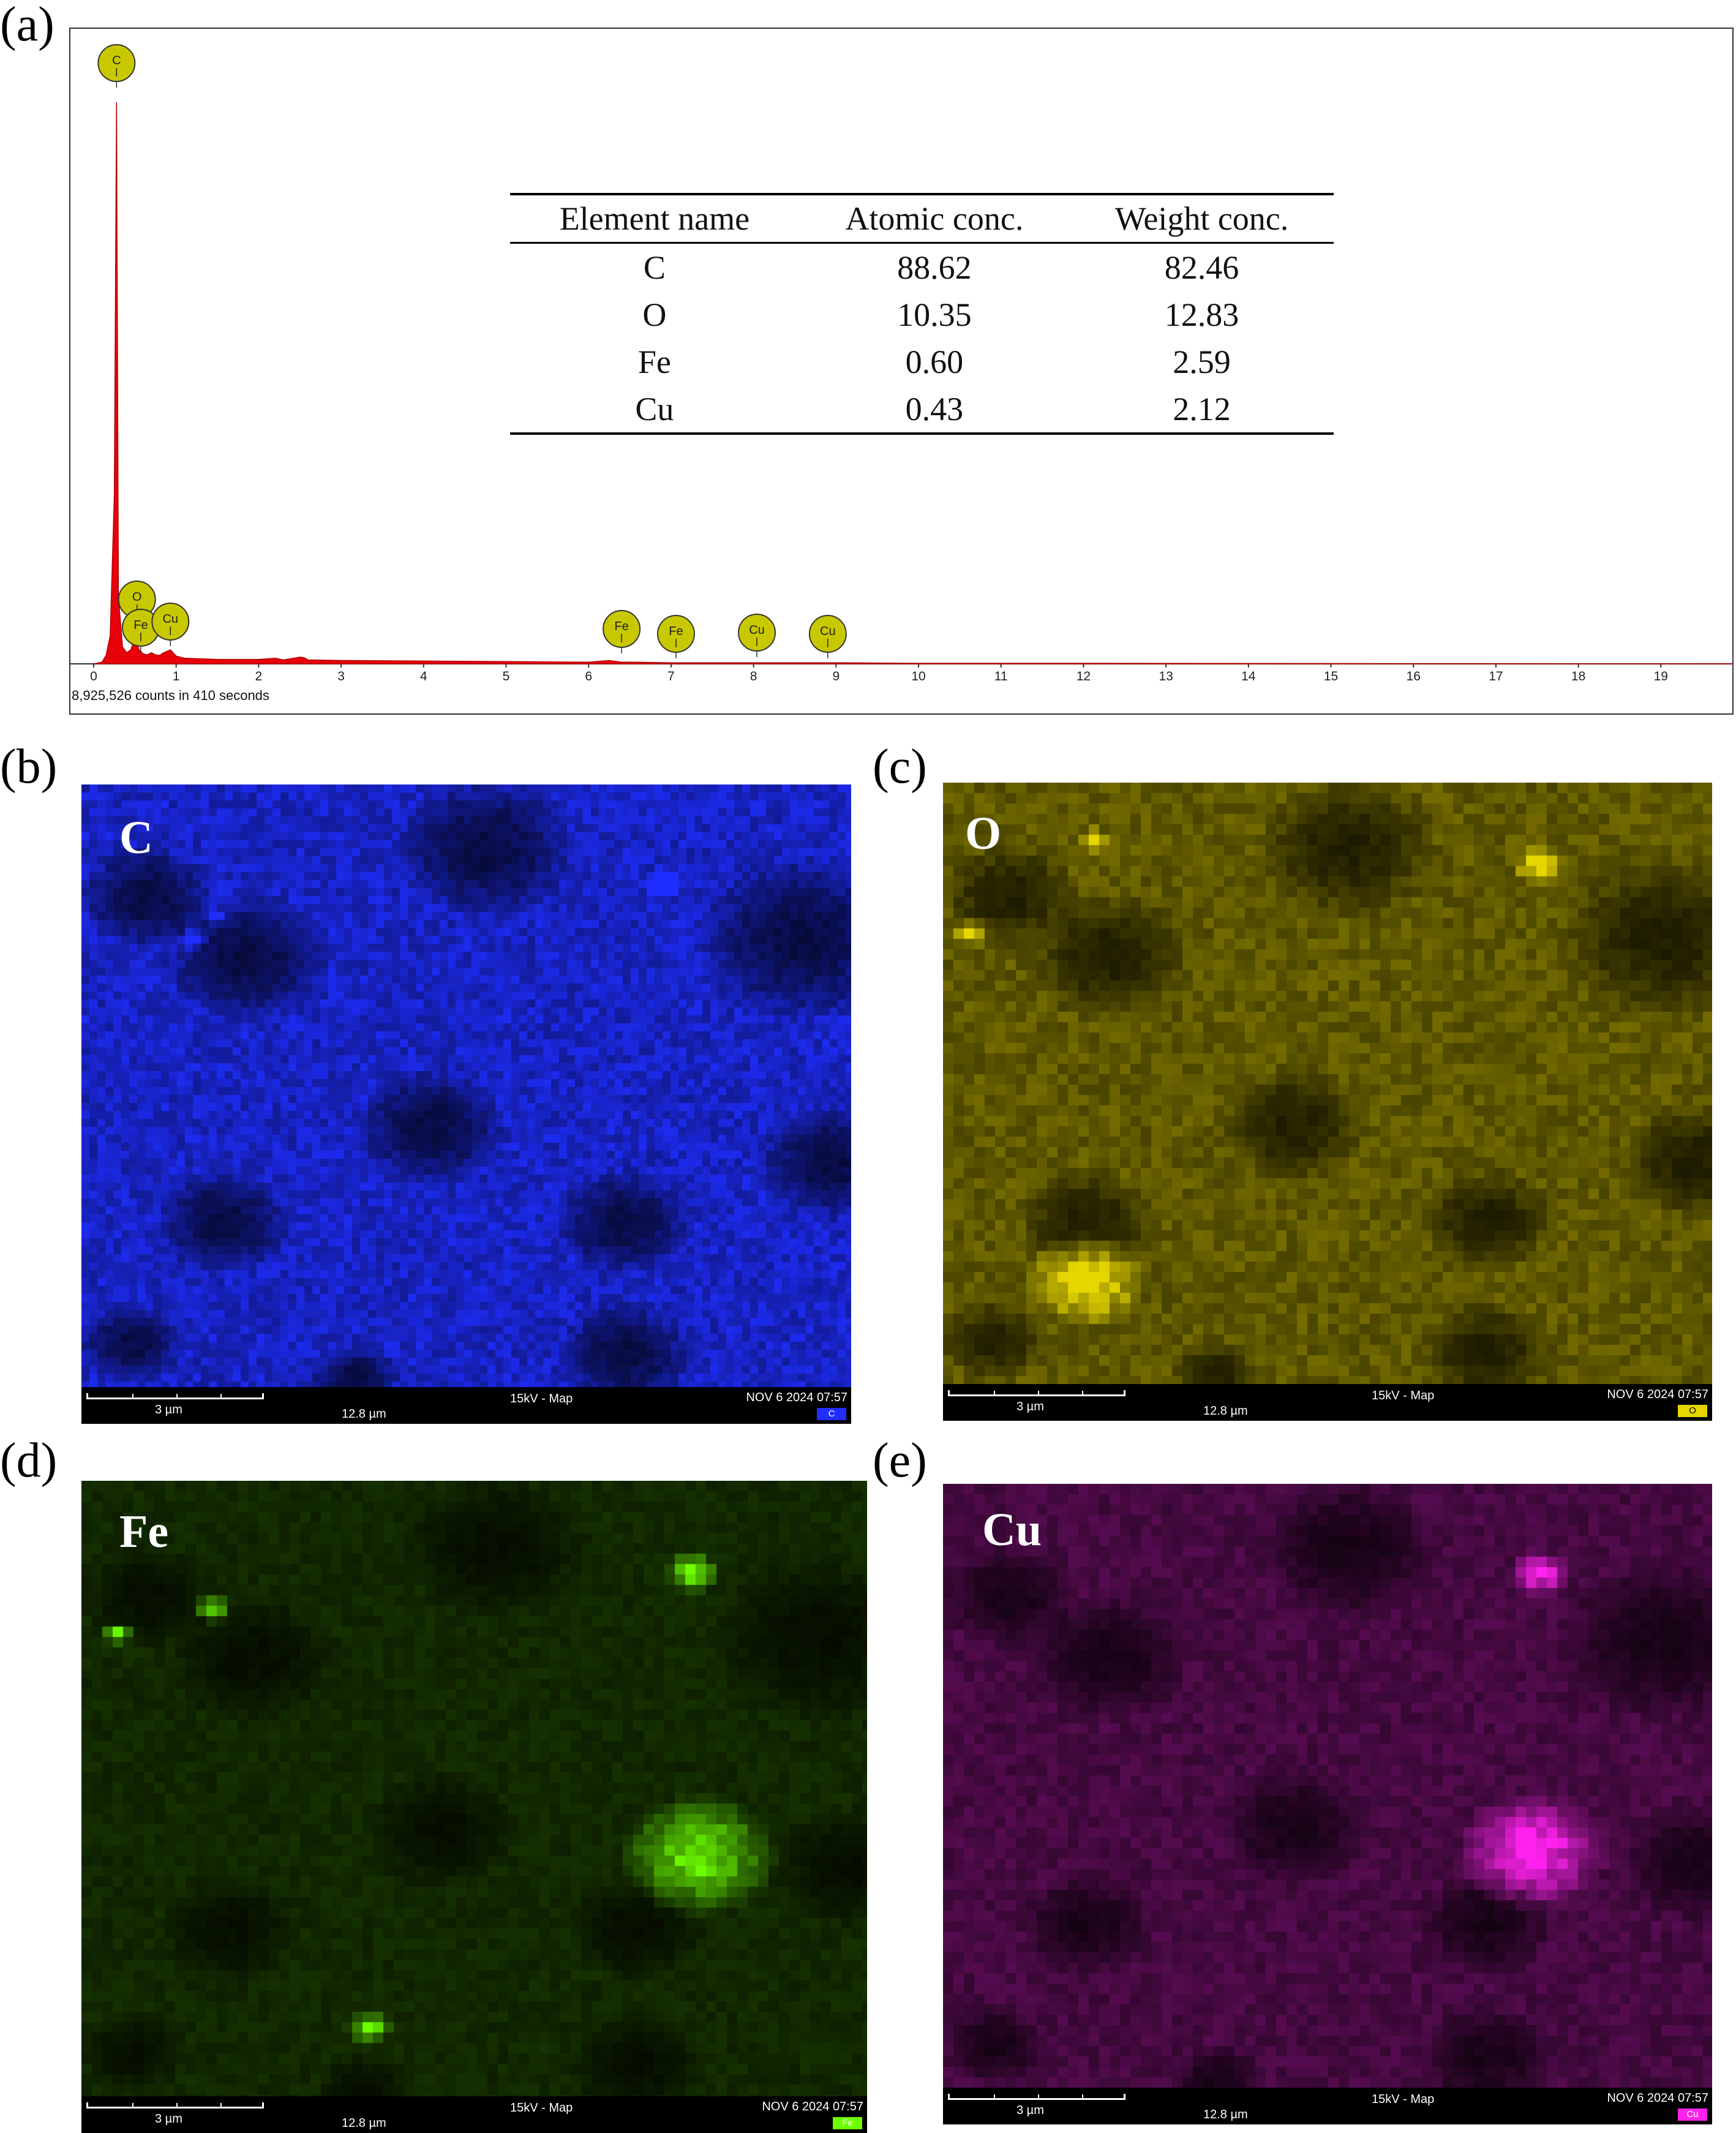 This screenshot has height=2133, width=1736. Describe the element at coordinates (1166, 676) in the screenshot. I see `x-tick-label: 13` at that location.